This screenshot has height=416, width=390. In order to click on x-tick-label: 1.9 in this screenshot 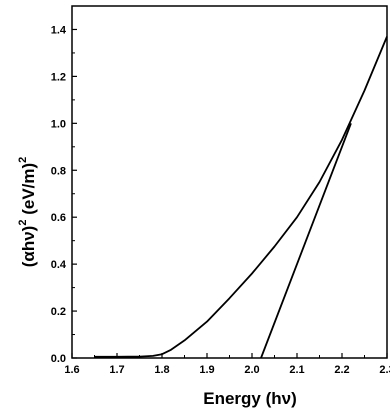, I will do `click(206, 370)`.